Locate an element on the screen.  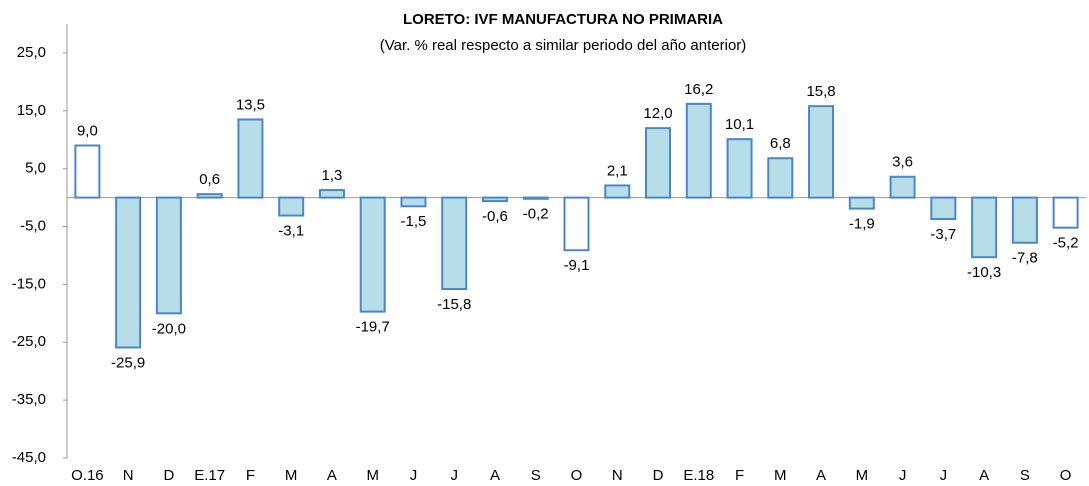
data-label: 13,5 is located at coordinates (250, 104).